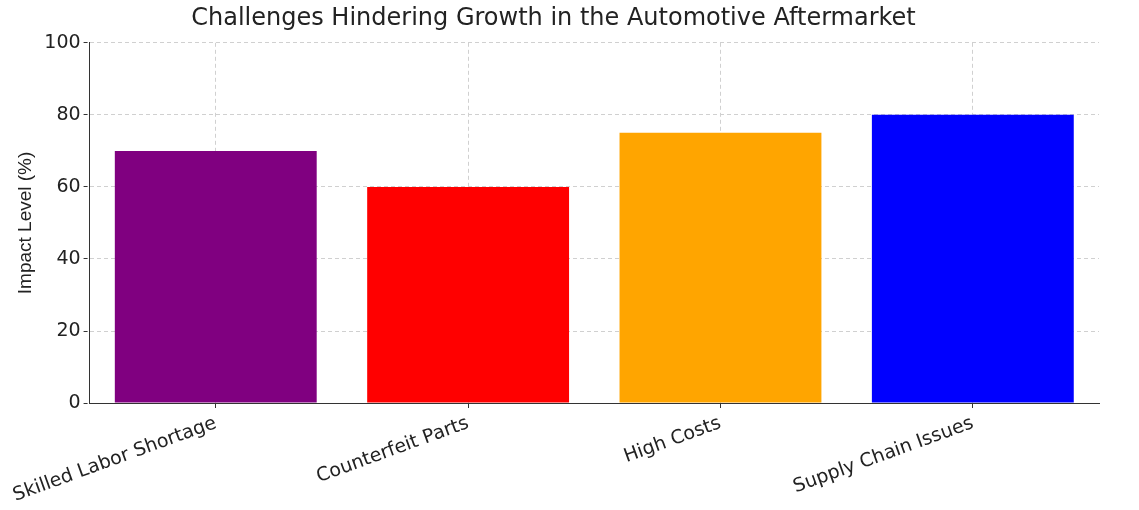 The width and height of the screenshot is (1139, 510). Describe the element at coordinates (62, 40) in the screenshot. I see `y-tick-label: 100` at that location.